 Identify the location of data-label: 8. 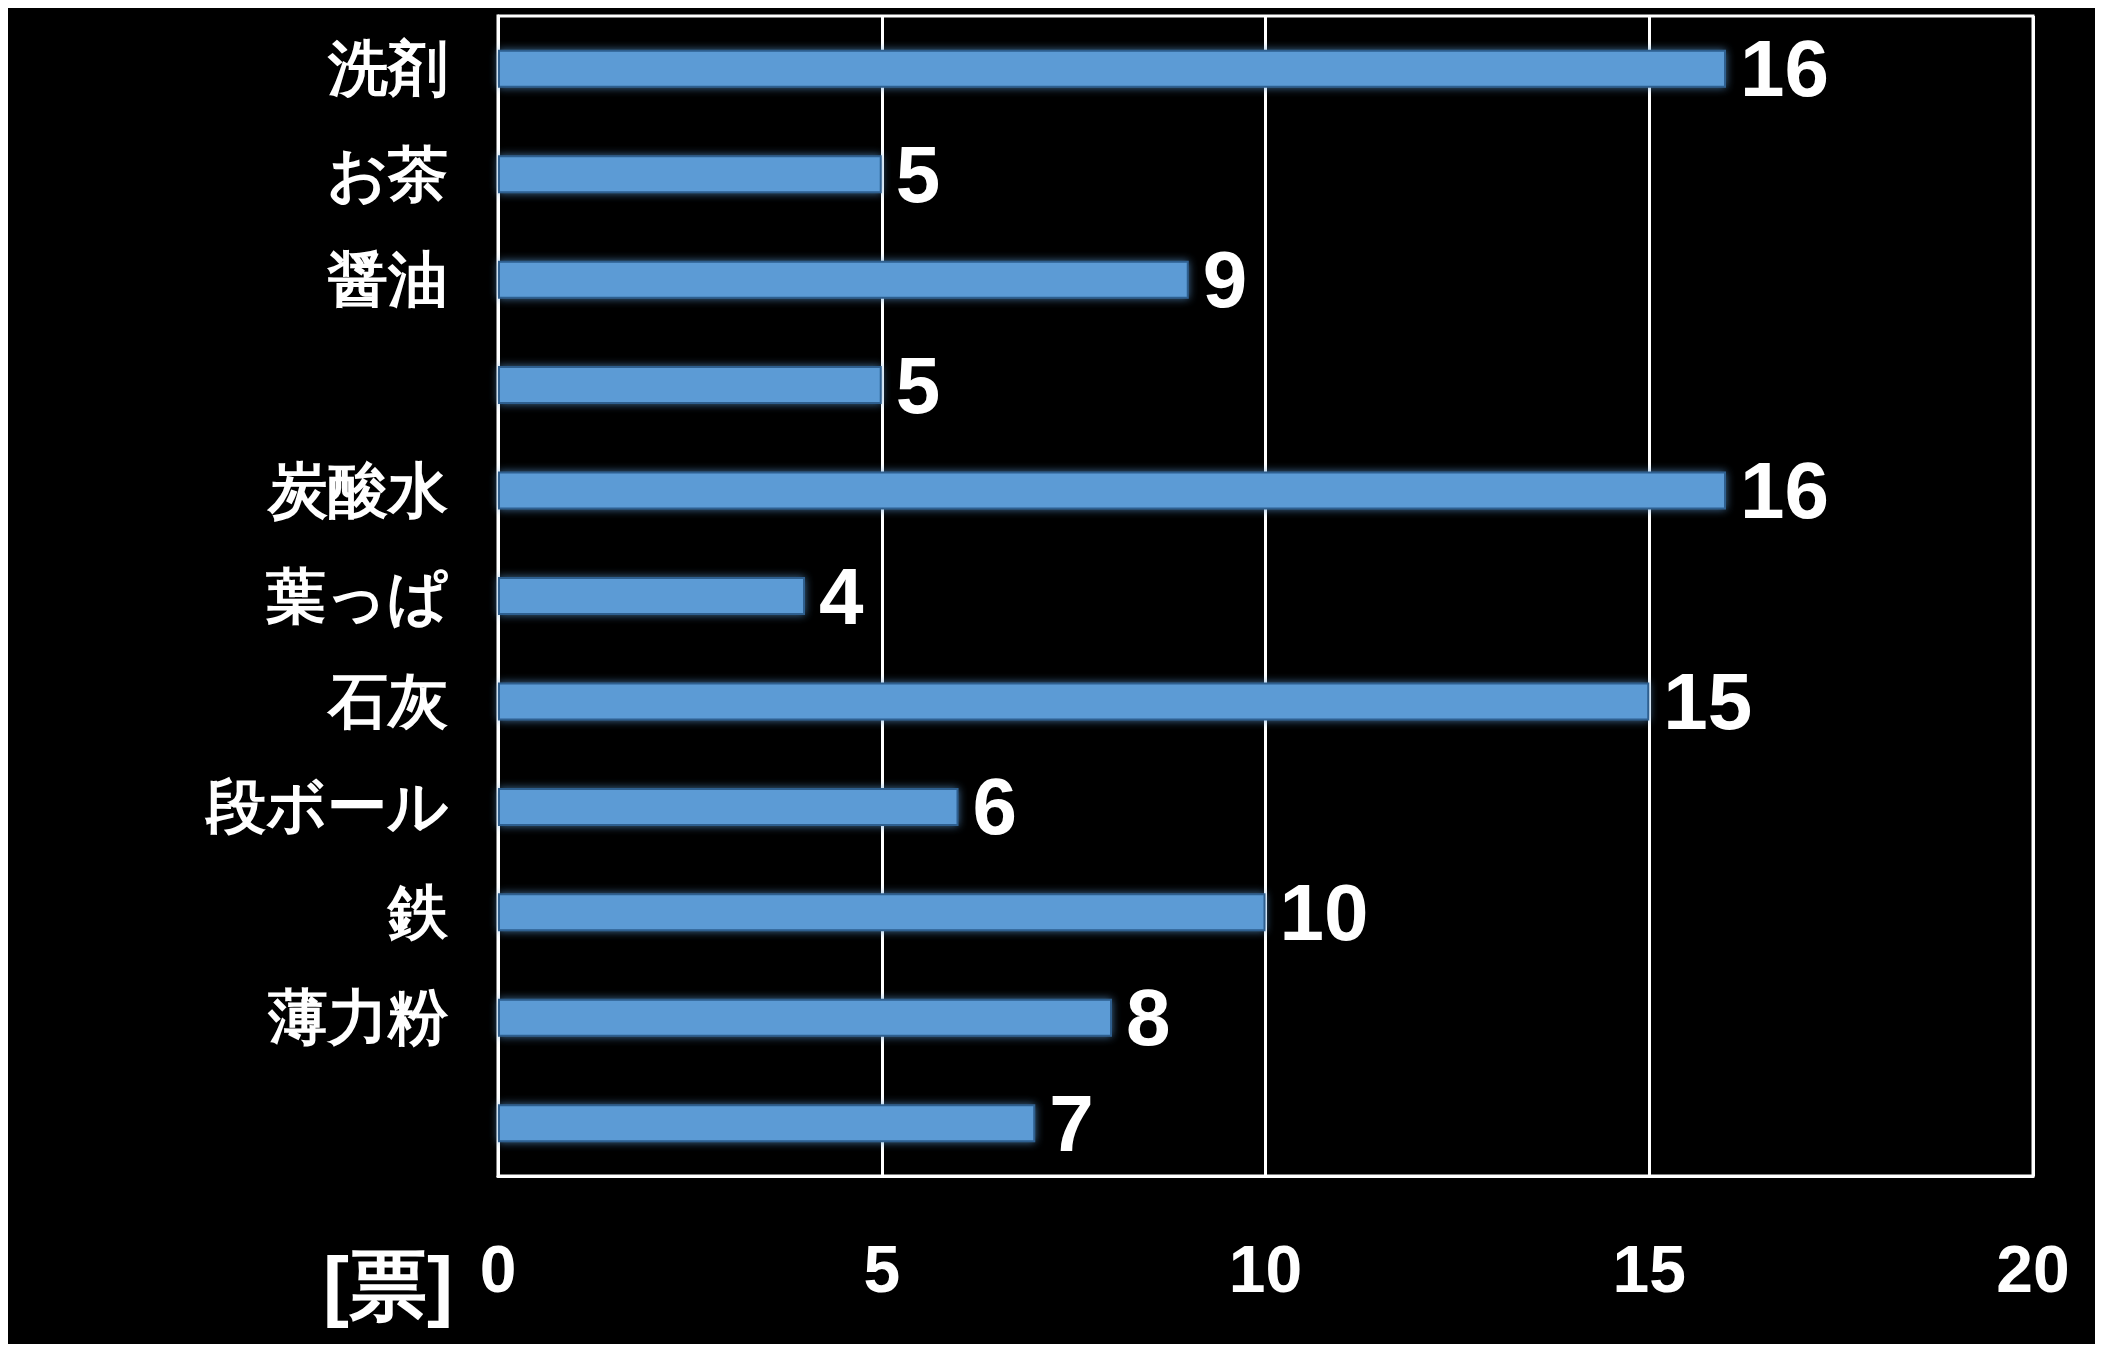
(1148, 1018).